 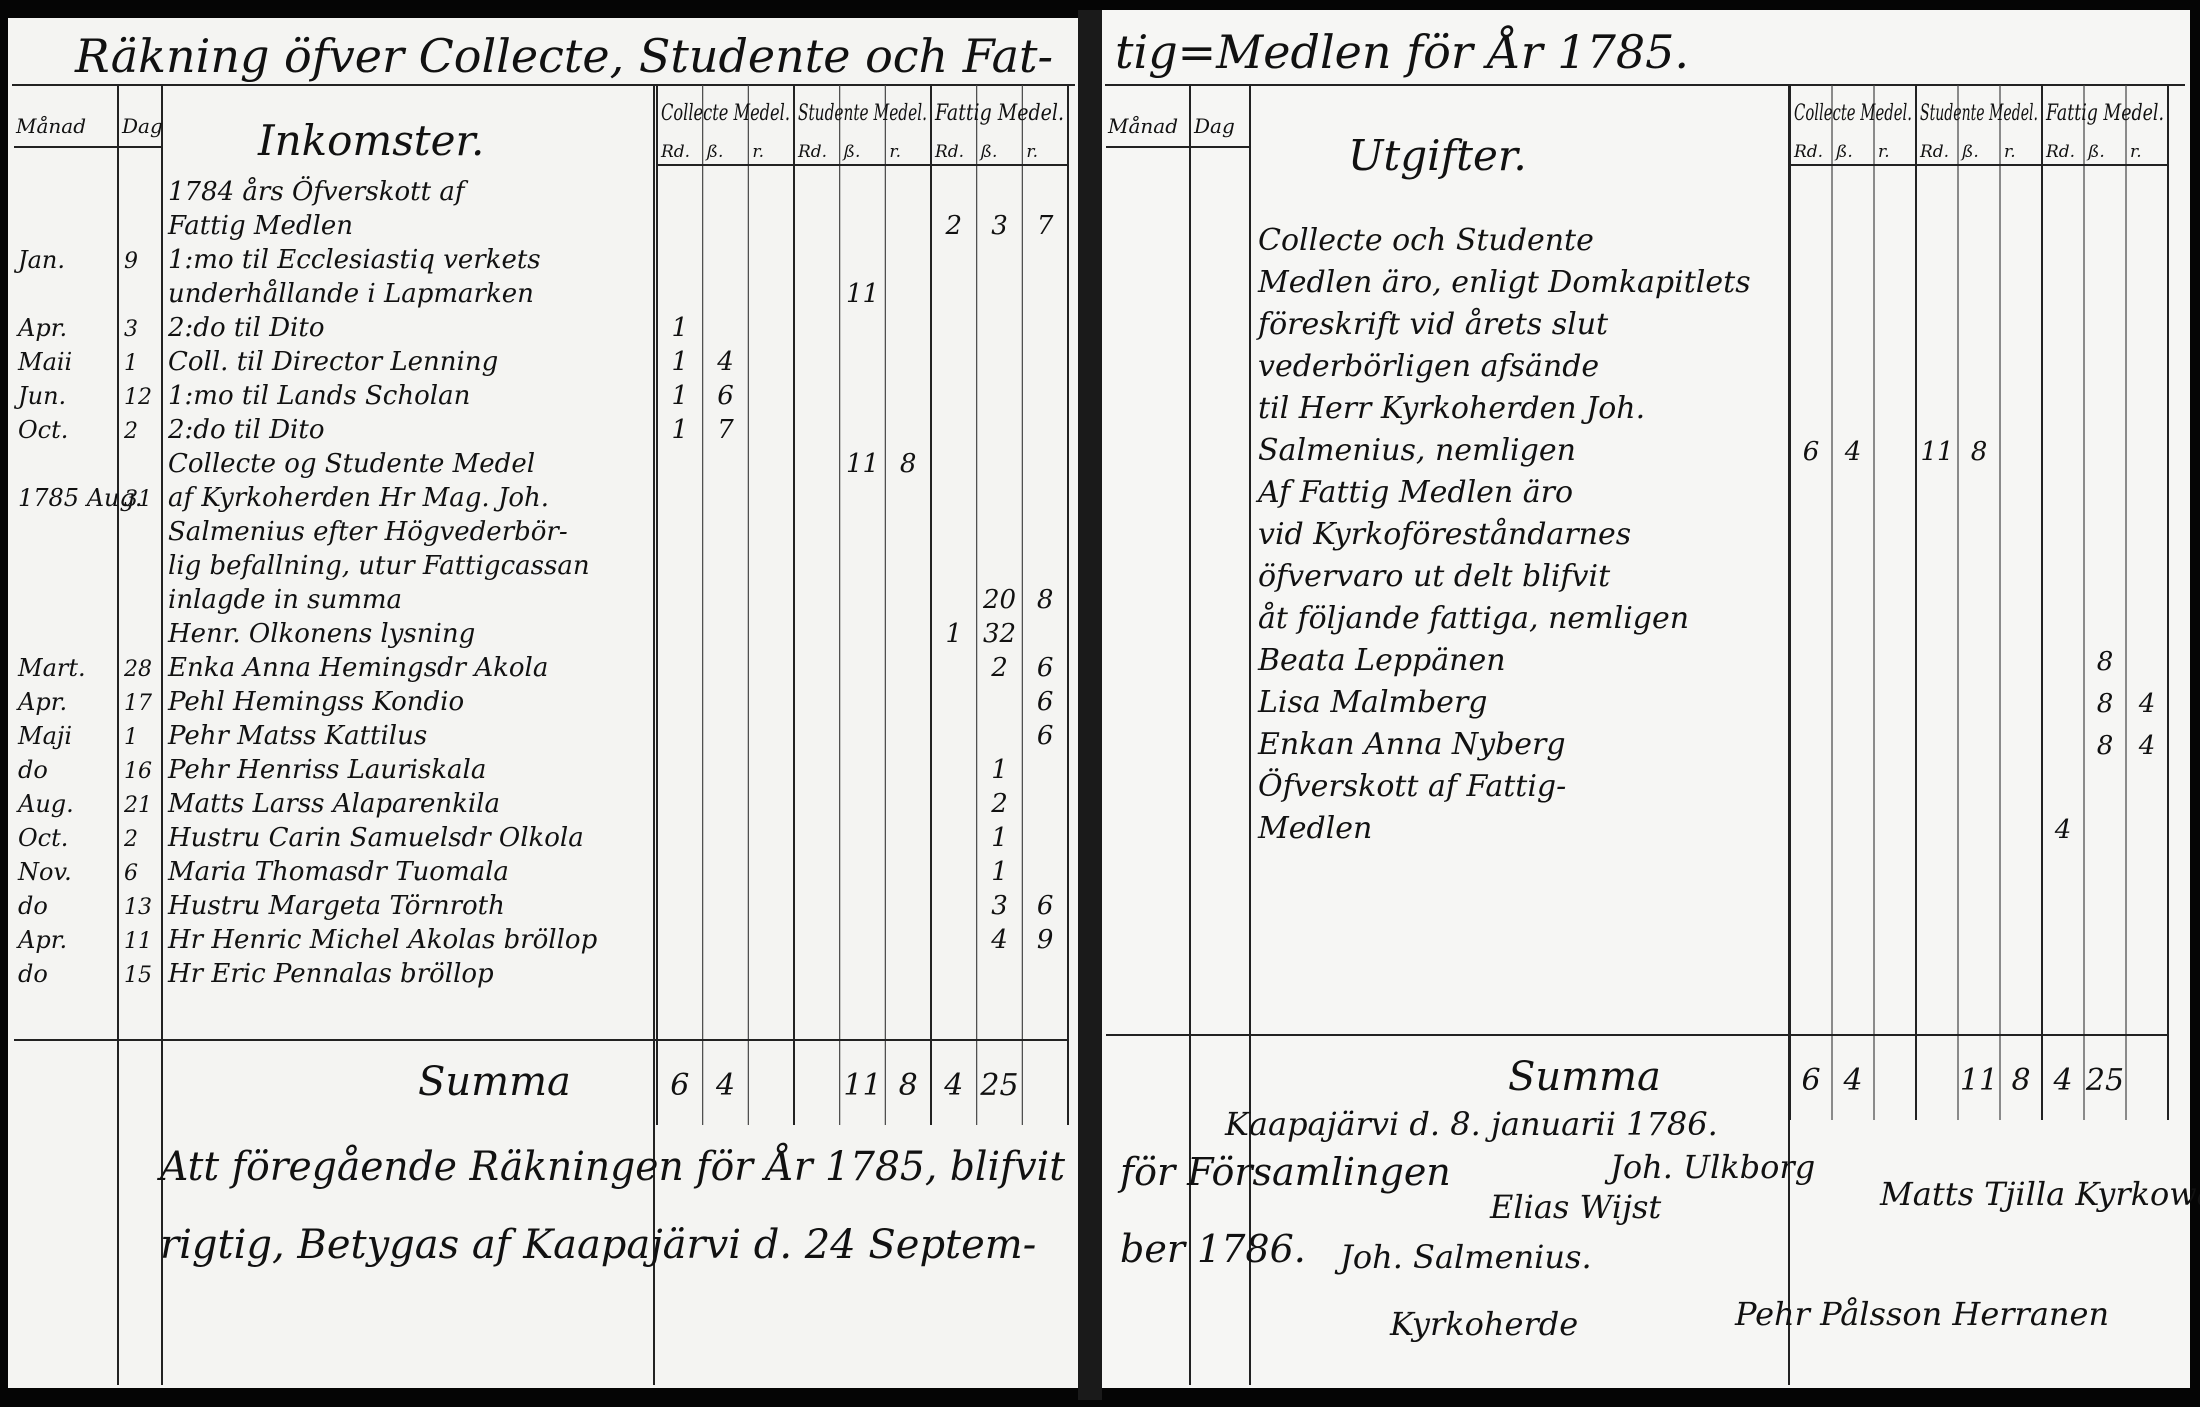 What do you see at coordinates (2104, 1080) in the screenshot?
I see `sum-amount: 25` at bounding box center [2104, 1080].